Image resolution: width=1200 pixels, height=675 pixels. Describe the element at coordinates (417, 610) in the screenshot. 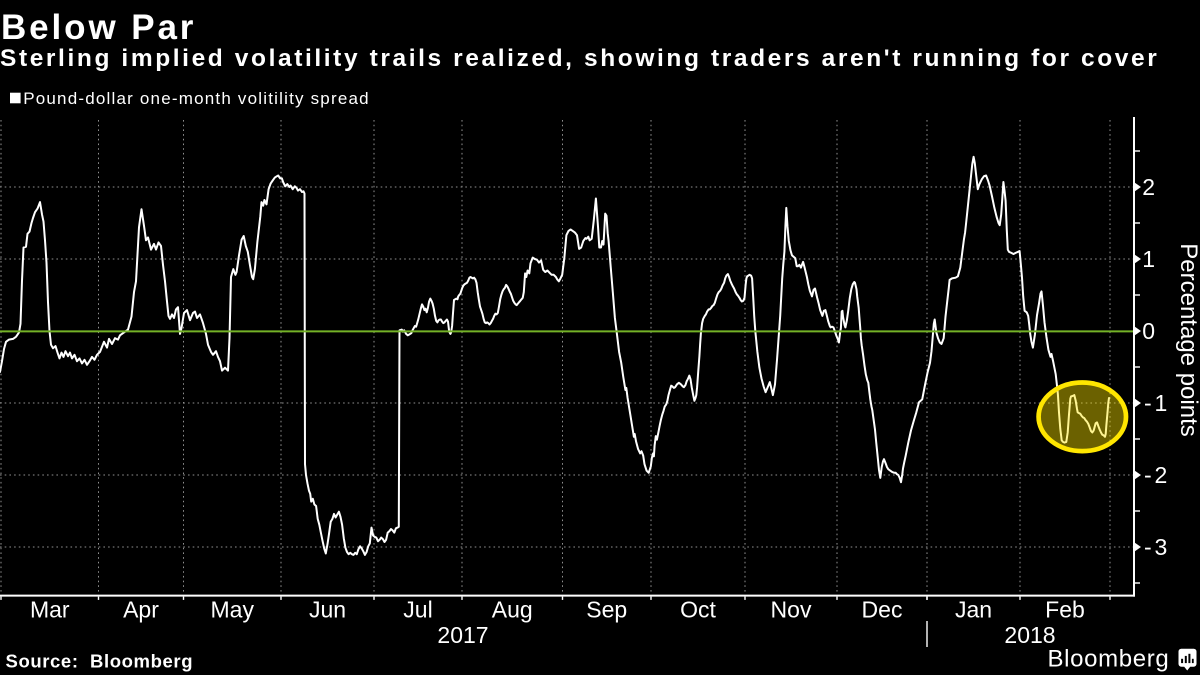

I see `svg-text: Jul` at that location.